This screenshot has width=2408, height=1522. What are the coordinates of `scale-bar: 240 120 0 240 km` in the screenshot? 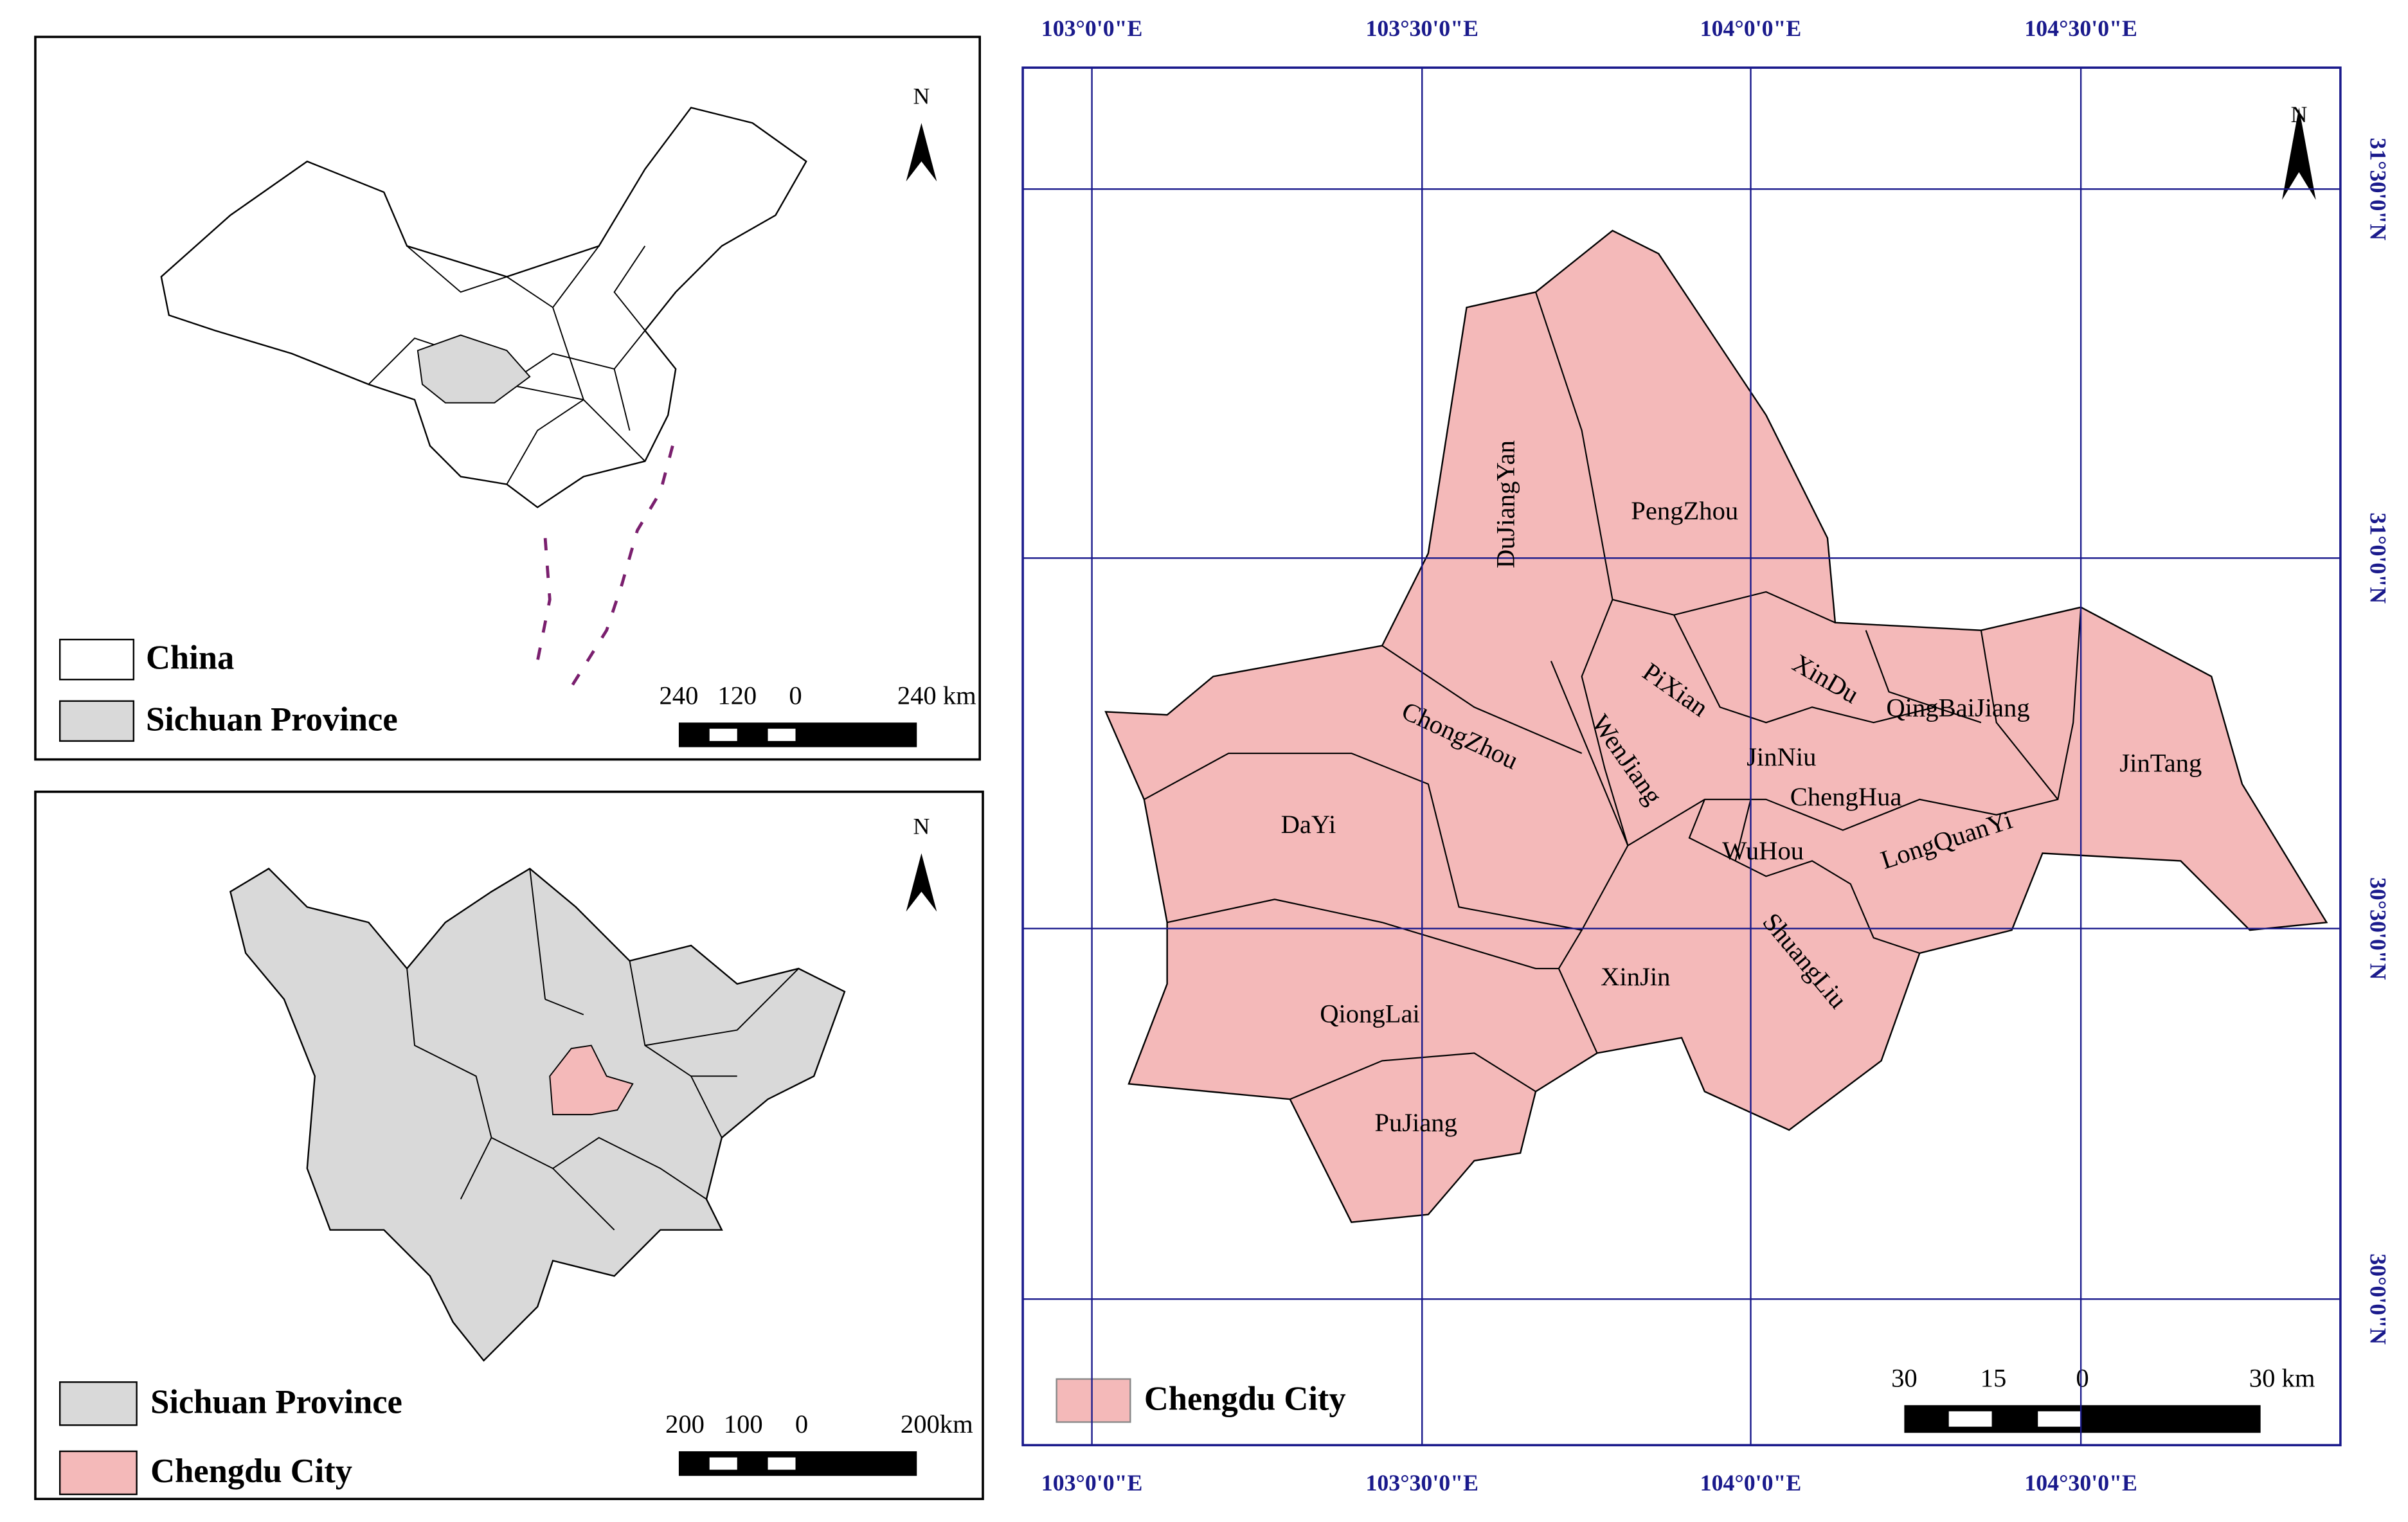 It's located at (818, 714).